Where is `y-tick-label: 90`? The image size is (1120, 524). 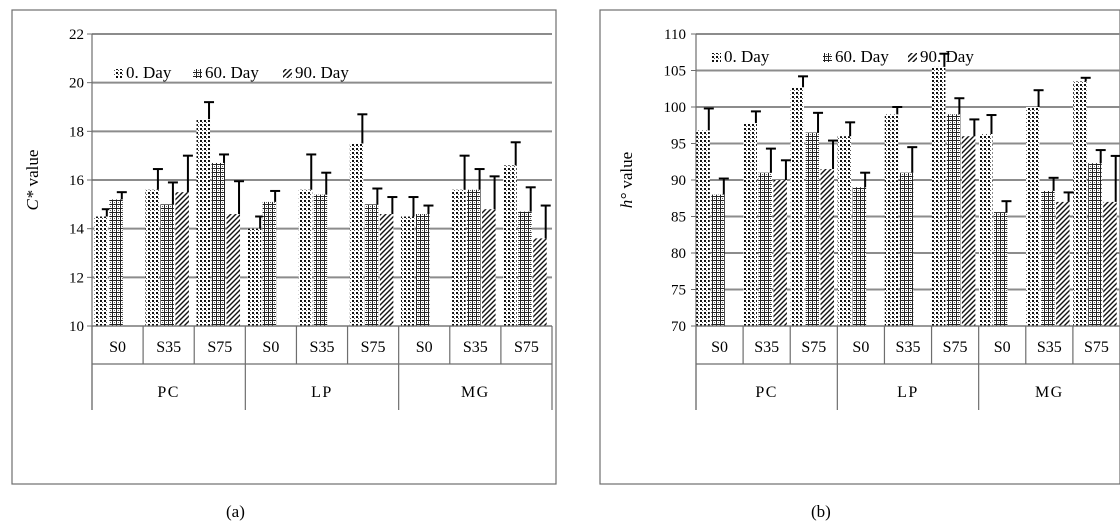
y-tick-label: 90 is located at coordinates (678, 181).